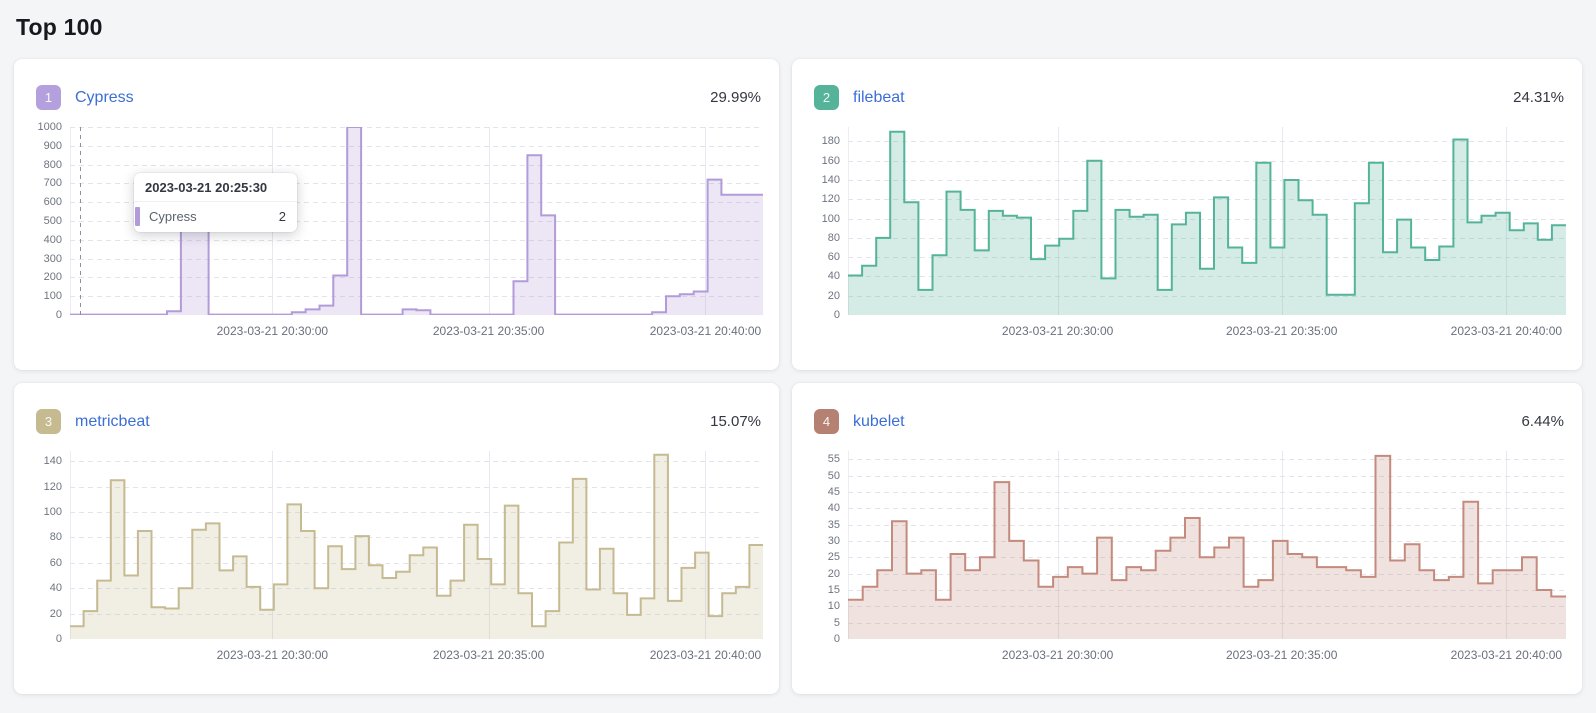  Describe the element at coordinates (879, 97) in the screenshot. I see `series-link-filebeat: filebeat` at that location.